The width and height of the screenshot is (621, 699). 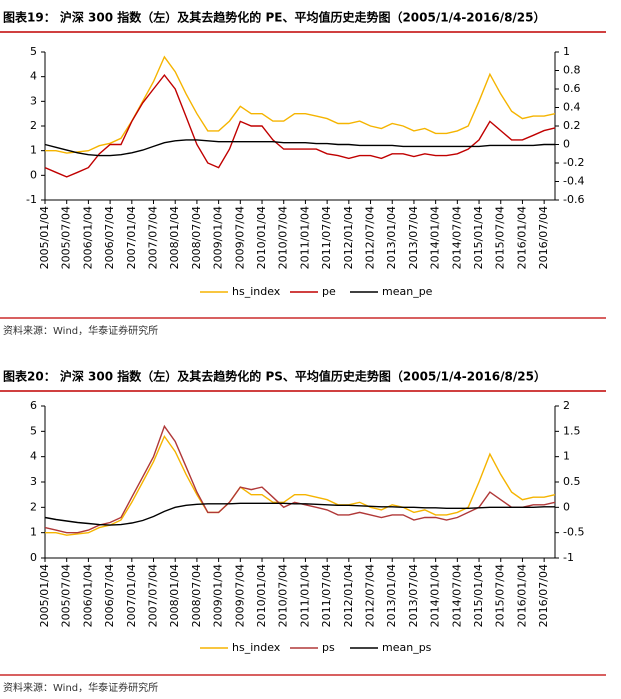 I want to click on y2-tick-label: 0.6, so click(x=572, y=88).